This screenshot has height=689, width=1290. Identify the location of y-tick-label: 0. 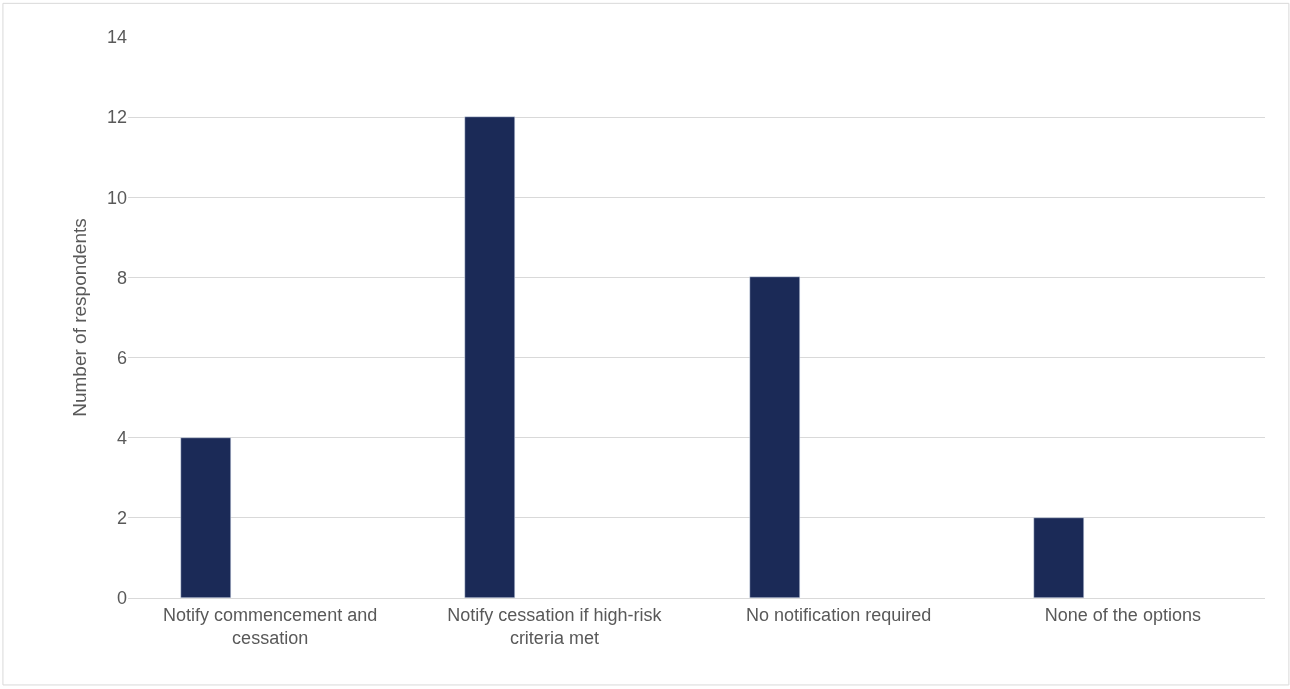
(121, 598).